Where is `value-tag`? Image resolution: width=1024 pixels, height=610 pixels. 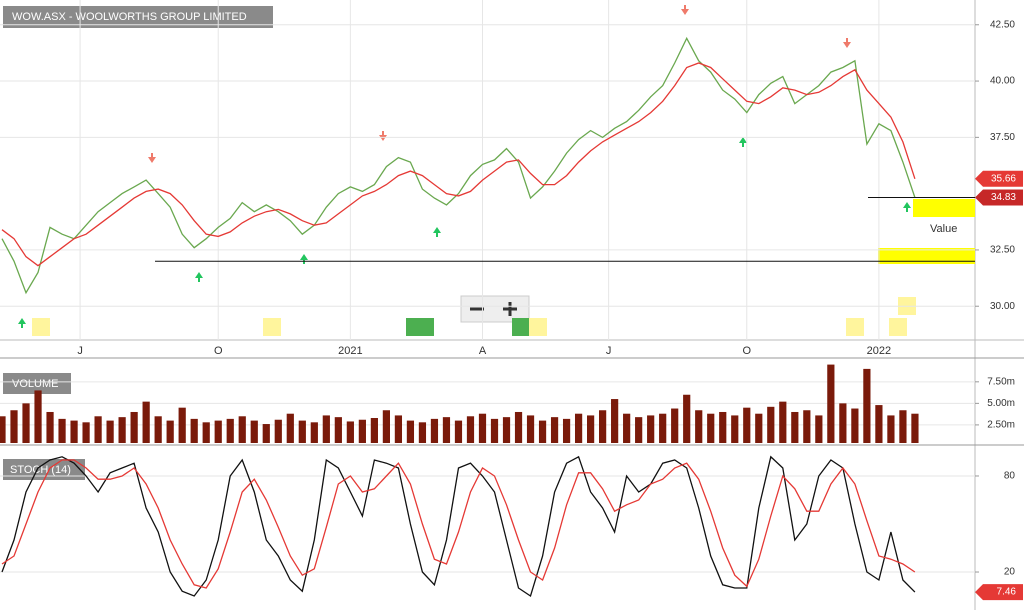
value-tag is located at coordinates (999, 178).